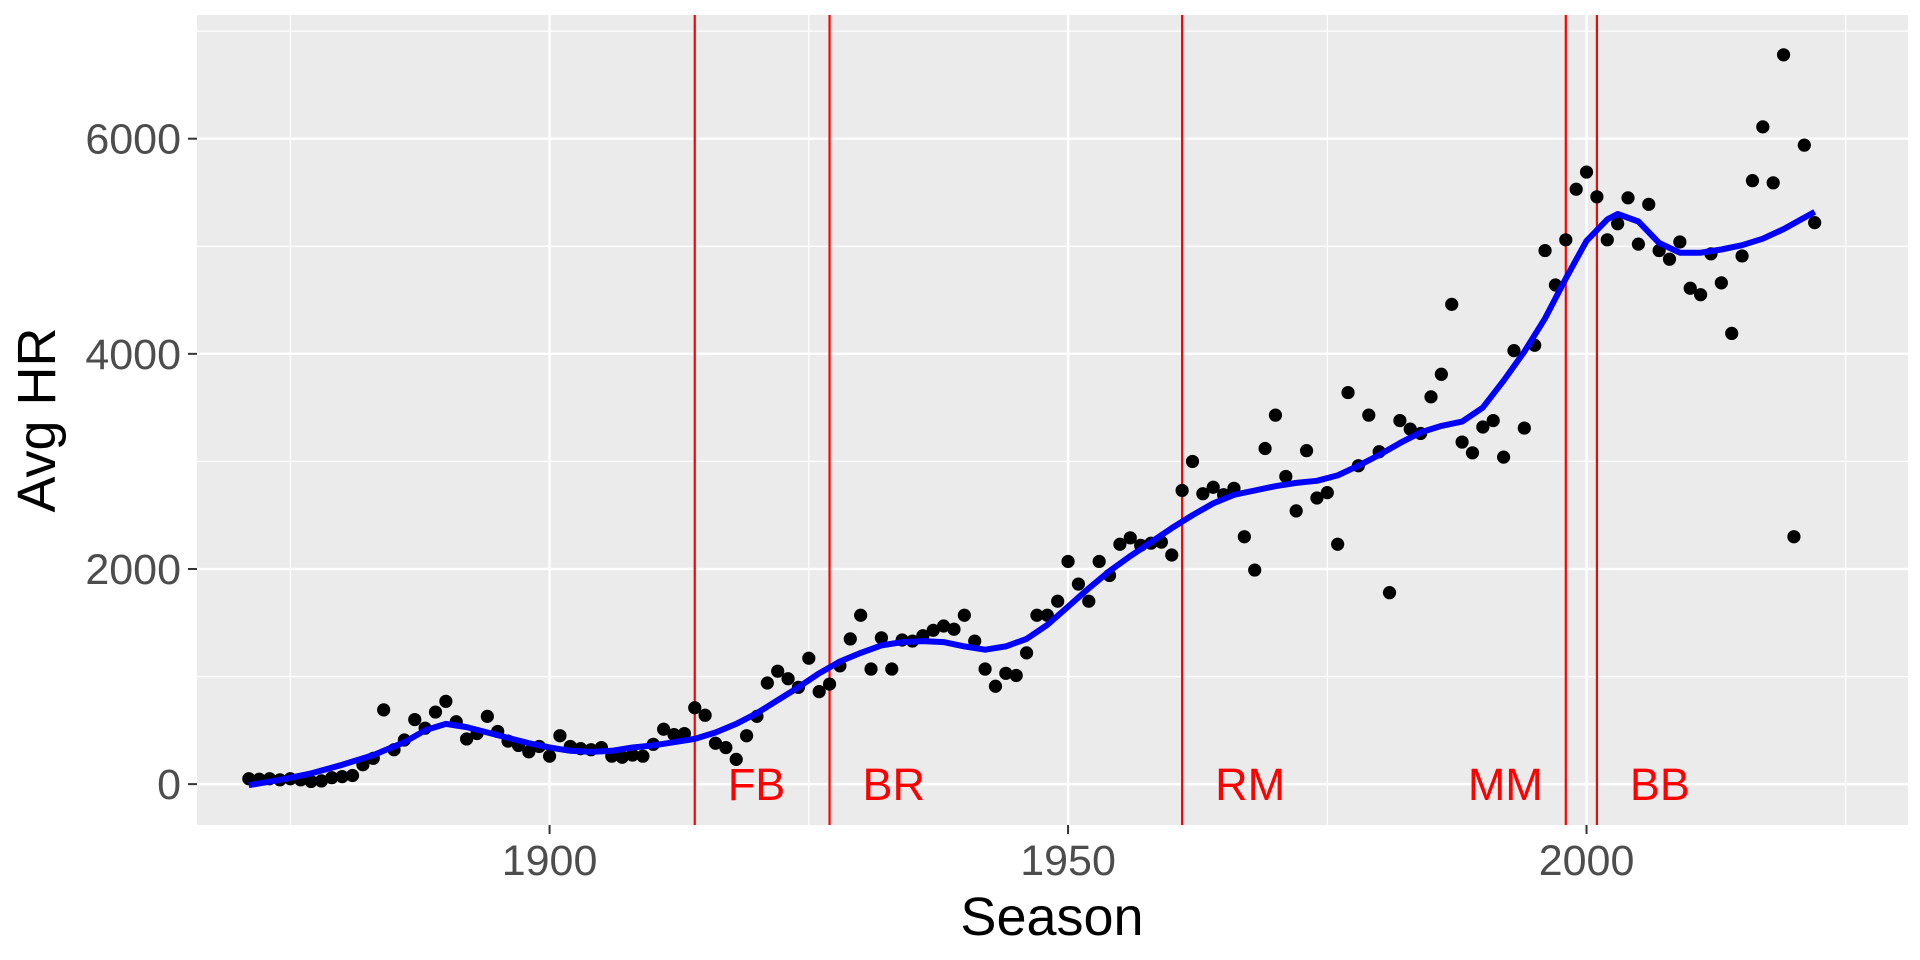 The height and width of the screenshot is (960, 1920). What do you see at coordinates (1250, 784) in the screenshot?
I see `era-label: RM` at bounding box center [1250, 784].